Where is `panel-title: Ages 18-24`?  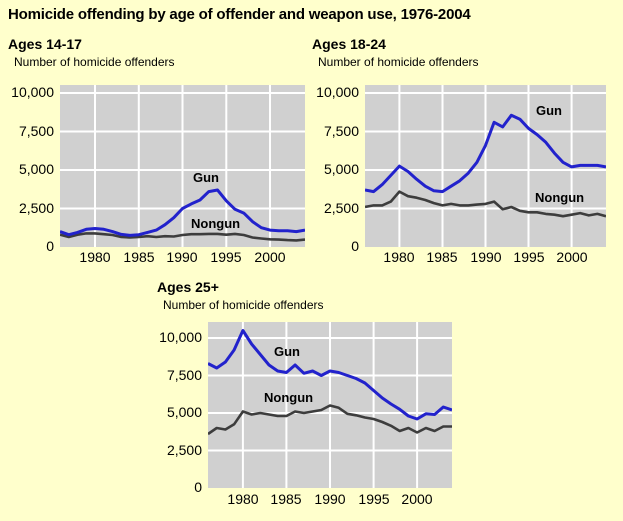 panel-title: Ages 18-24 is located at coordinates (349, 44).